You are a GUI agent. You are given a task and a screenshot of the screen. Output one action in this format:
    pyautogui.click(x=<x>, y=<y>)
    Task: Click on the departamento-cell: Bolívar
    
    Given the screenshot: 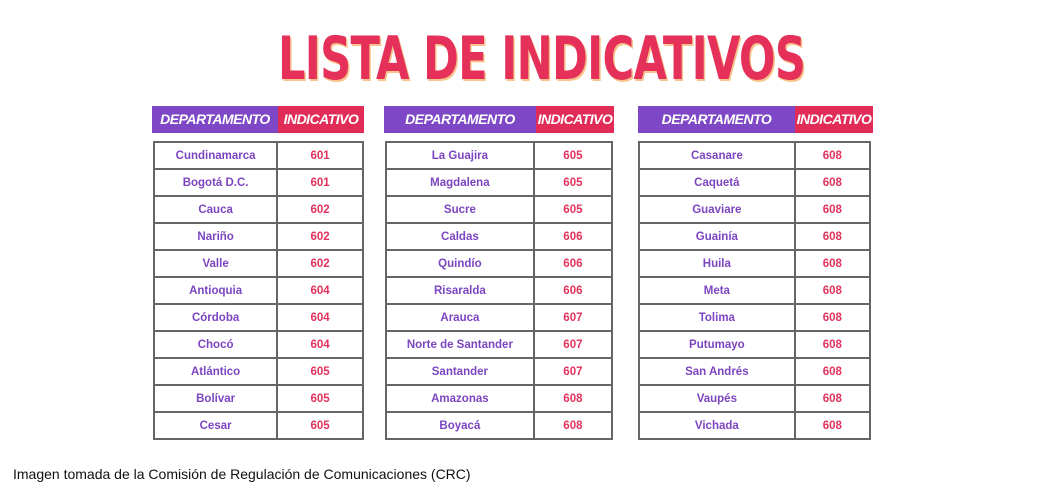 What is the action you would take?
    pyautogui.click(x=215, y=398)
    